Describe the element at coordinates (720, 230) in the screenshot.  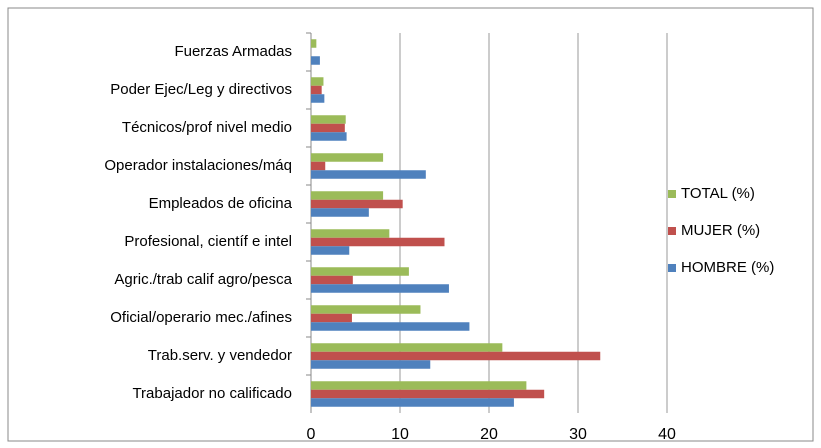
I see `legend-label: MUJER (%)` at that location.